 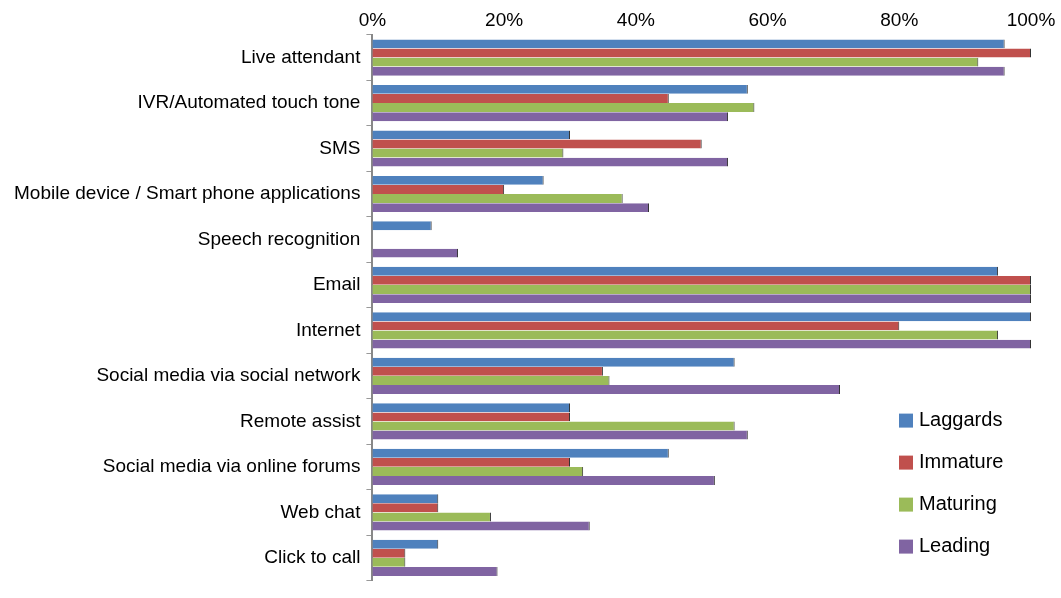 What do you see at coordinates (372, 19) in the screenshot?
I see `x-tick-label: 0%` at bounding box center [372, 19].